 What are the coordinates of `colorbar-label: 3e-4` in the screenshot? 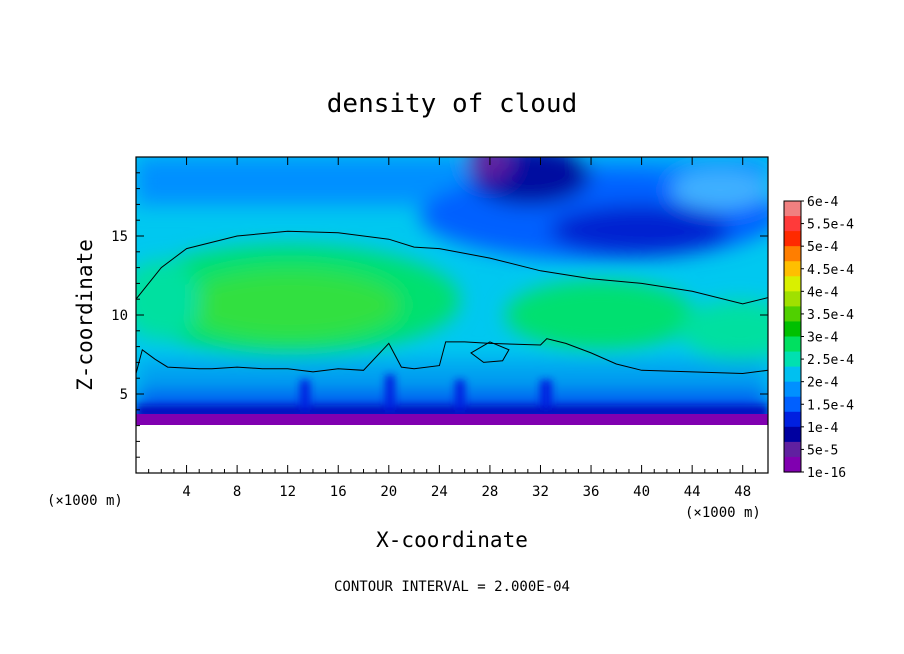 It's located at (822, 338).